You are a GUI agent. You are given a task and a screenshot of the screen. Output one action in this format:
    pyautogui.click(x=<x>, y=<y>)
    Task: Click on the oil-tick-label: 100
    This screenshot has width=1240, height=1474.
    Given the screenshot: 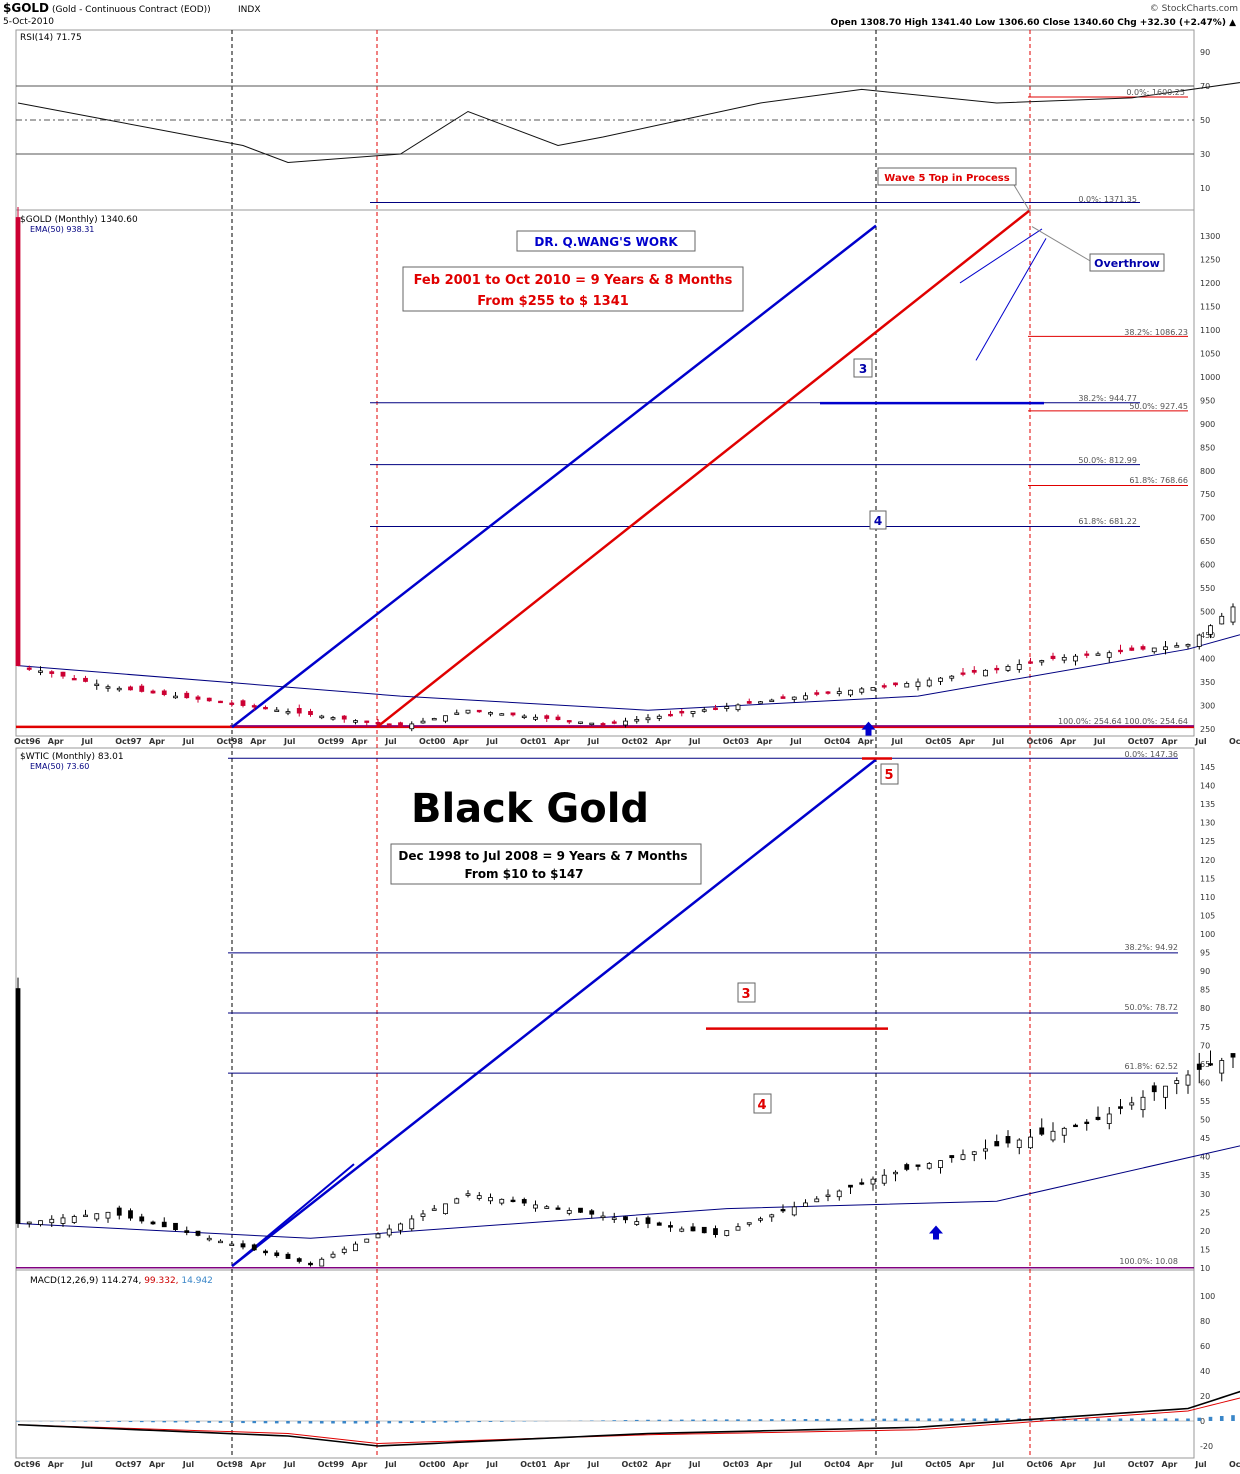 What is the action you would take?
    pyautogui.click(x=1207, y=934)
    